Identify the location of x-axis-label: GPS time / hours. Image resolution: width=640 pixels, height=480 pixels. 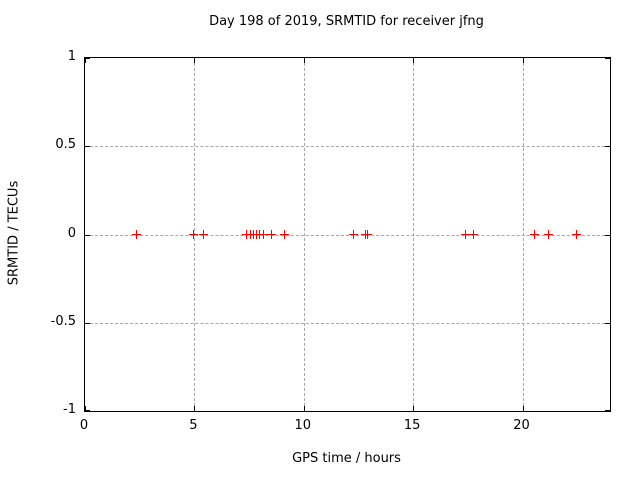
(346, 458).